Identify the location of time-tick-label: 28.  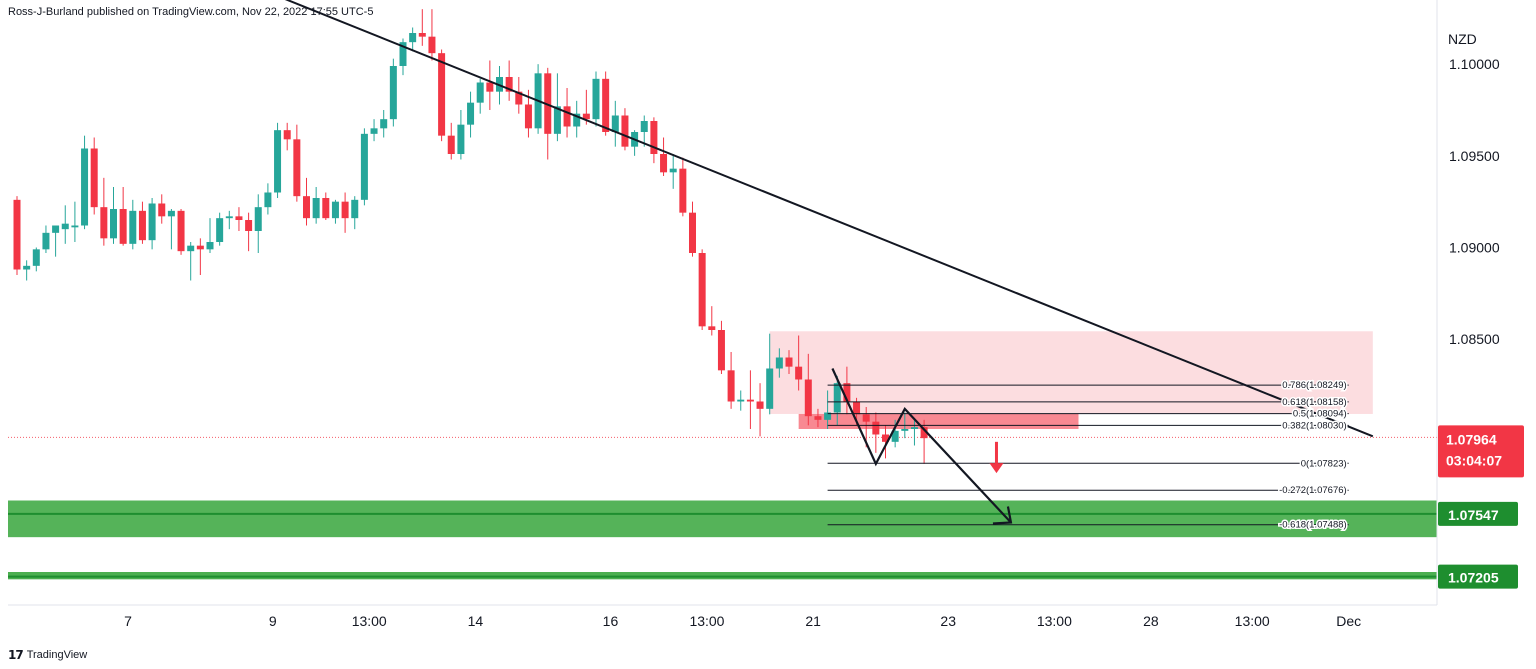
(1151, 621).